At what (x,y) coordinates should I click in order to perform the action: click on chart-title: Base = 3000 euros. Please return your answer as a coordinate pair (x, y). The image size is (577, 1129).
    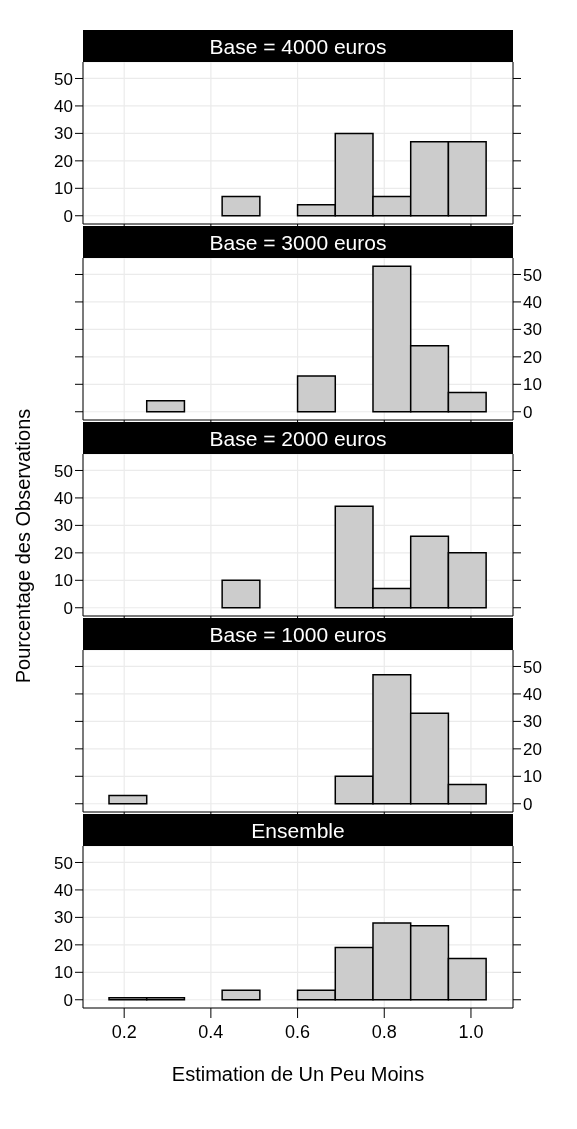
    Looking at the image, I should click on (298, 242).